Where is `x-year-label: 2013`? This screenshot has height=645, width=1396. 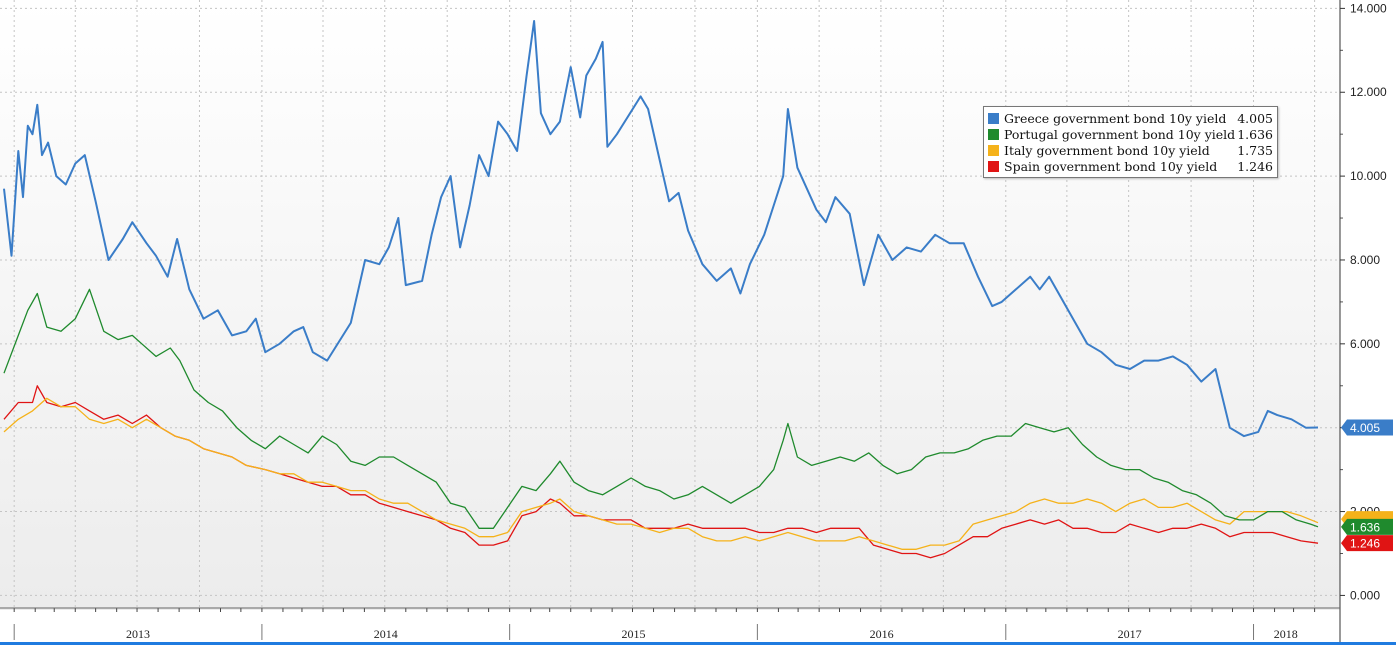
x-year-label: 2013 is located at coordinates (138, 634).